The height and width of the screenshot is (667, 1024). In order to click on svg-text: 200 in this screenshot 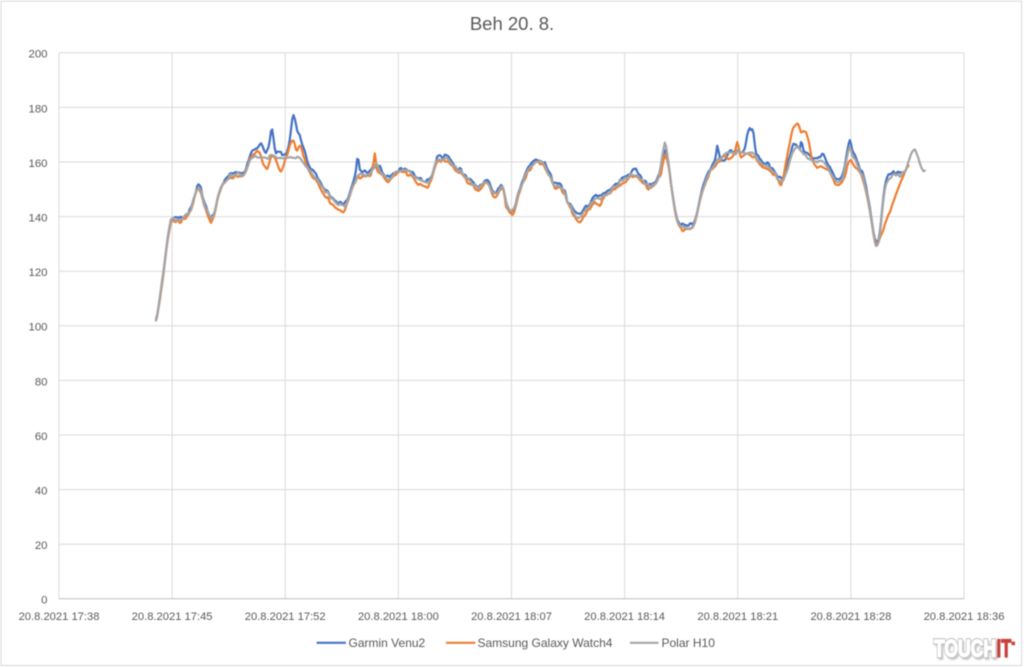, I will do `click(37, 55)`.